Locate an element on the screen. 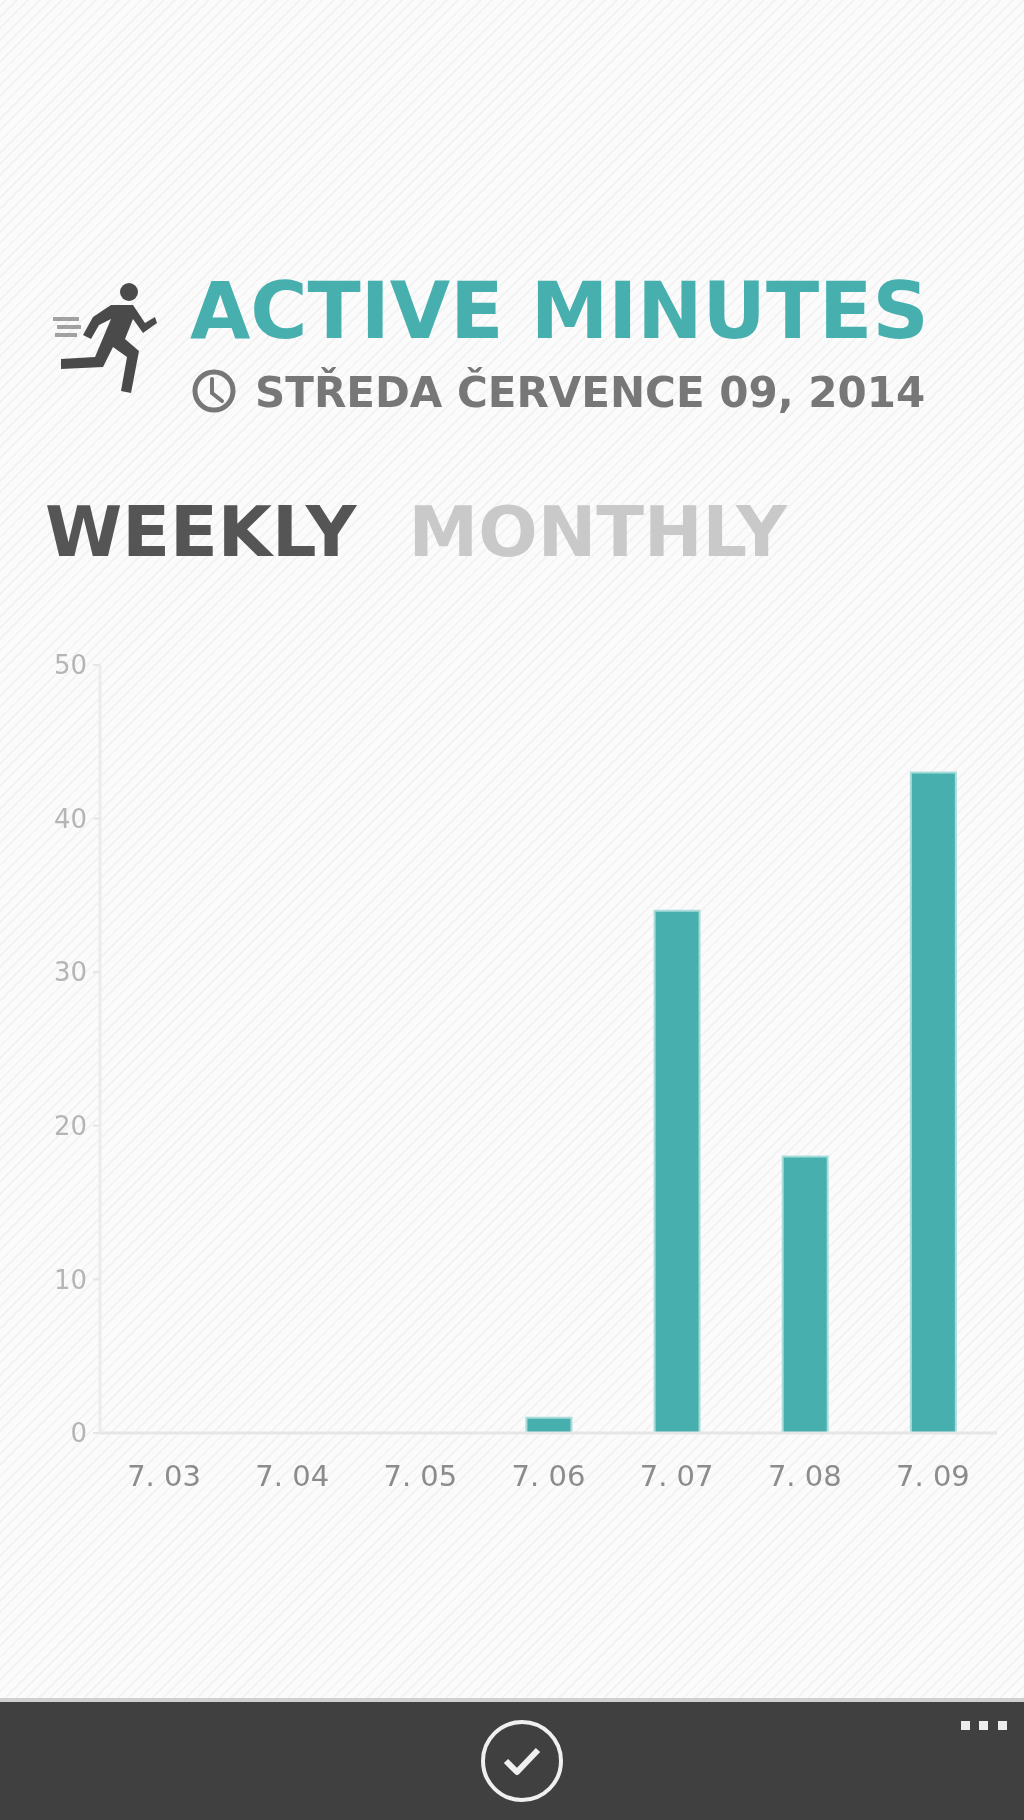  x-tick-label: 7. 07 is located at coordinates (676, 1475).